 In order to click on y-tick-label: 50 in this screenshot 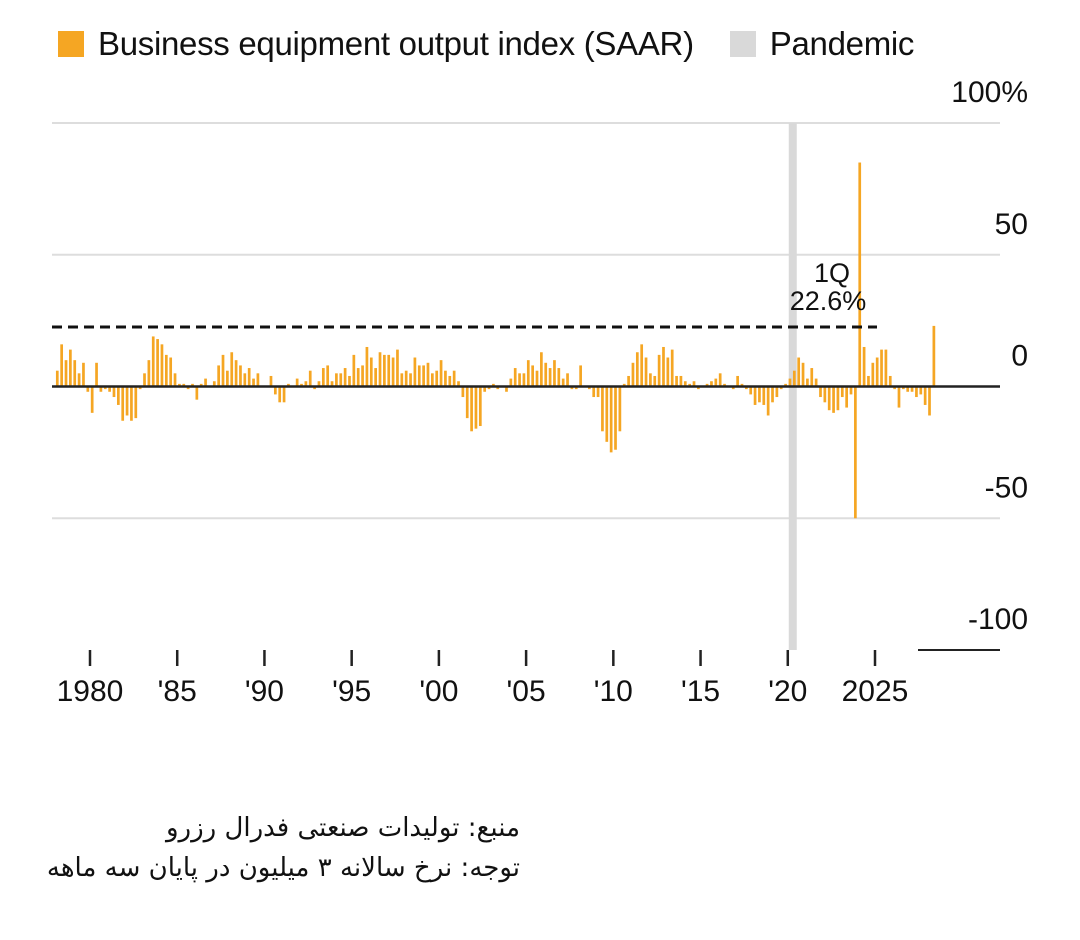, I will do `click(1011, 224)`.